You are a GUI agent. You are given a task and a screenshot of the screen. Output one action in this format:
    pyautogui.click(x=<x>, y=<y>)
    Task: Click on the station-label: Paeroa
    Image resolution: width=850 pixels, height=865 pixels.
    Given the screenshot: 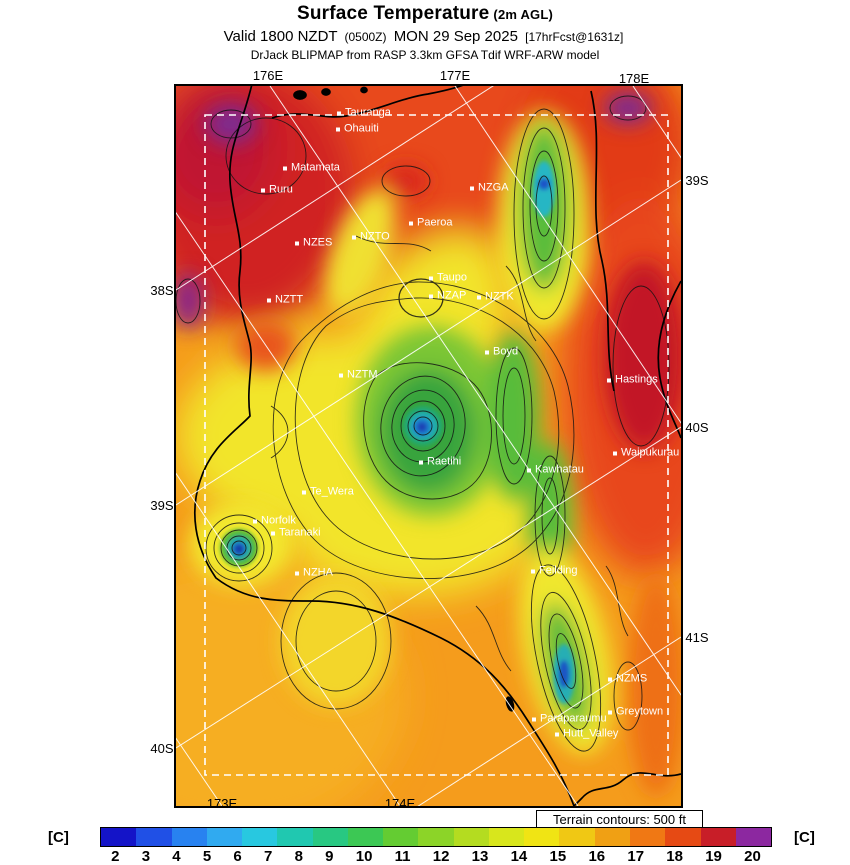 What is the action you would take?
    pyautogui.click(x=435, y=222)
    